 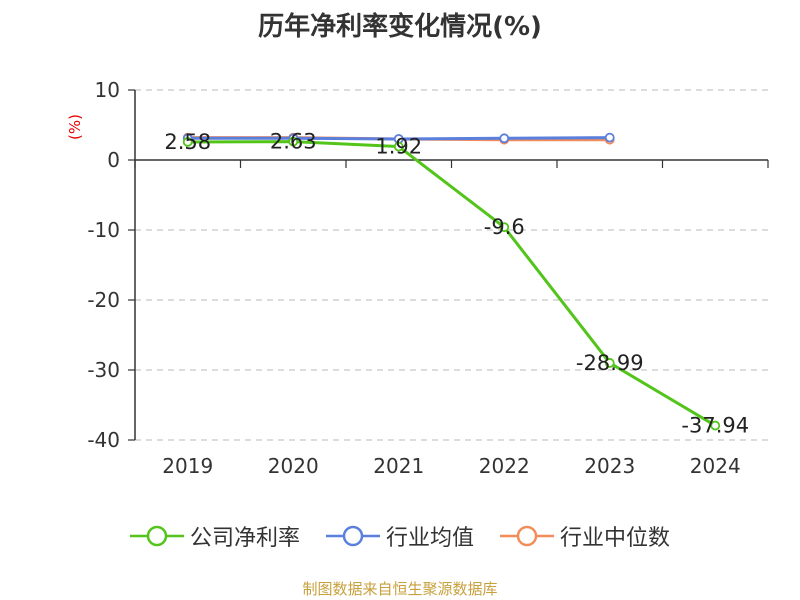 What do you see at coordinates (400, 589) in the screenshot?
I see `data-source: 制图数据来自恒生聚源数据库` at bounding box center [400, 589].